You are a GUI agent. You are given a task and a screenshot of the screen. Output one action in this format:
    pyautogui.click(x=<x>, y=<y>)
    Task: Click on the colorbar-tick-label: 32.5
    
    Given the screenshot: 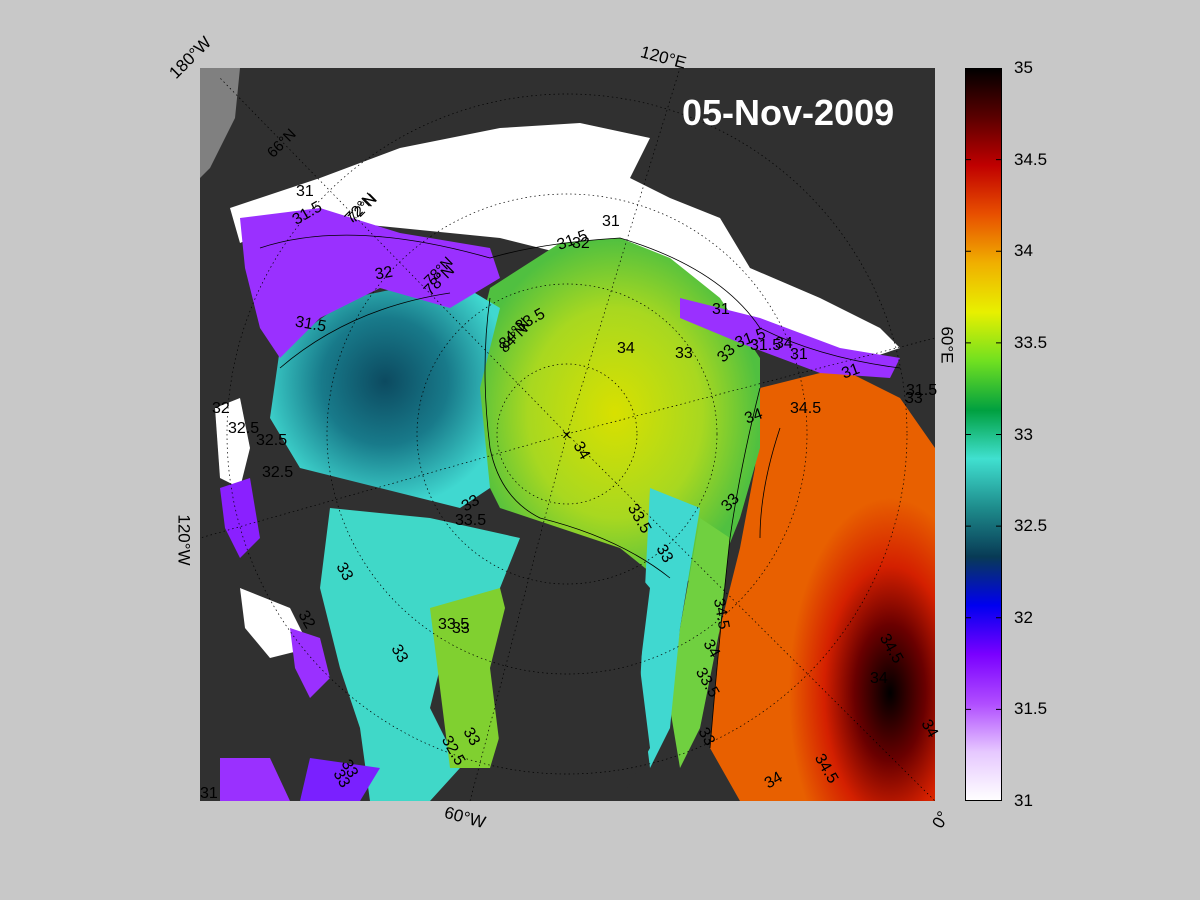 What is the action you would take?
    pyautogui.click(x=1031, y=526)
    